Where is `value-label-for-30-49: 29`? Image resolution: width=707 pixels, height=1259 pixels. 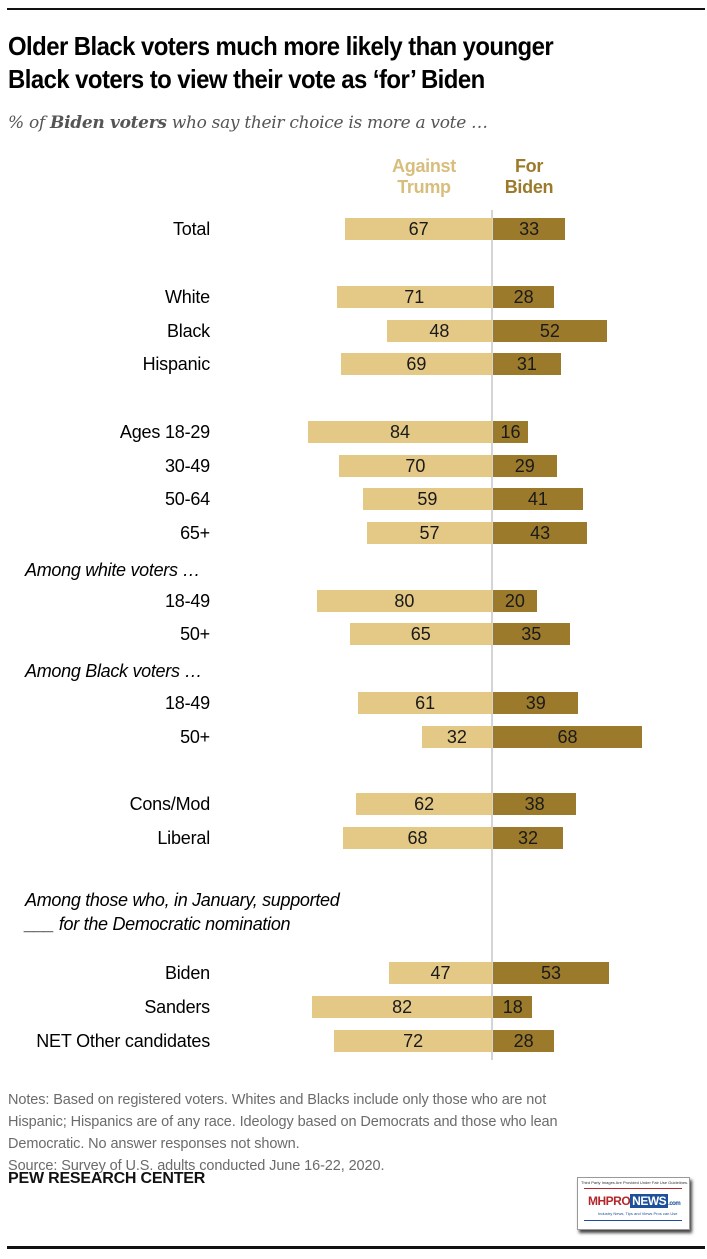
value-label-for-30-49: 29 is located at coordinates (524, 466).